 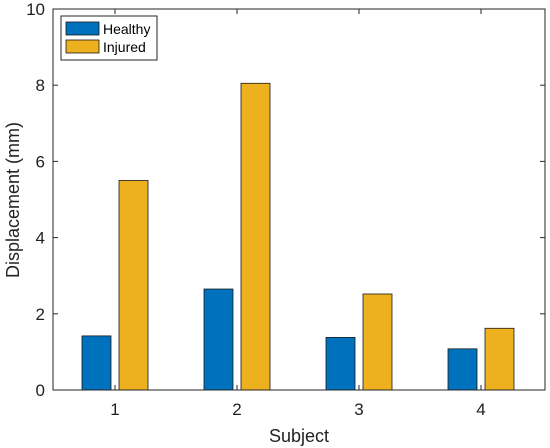 I want to click on x-tick-label: 3, so click(x=358, y=409).